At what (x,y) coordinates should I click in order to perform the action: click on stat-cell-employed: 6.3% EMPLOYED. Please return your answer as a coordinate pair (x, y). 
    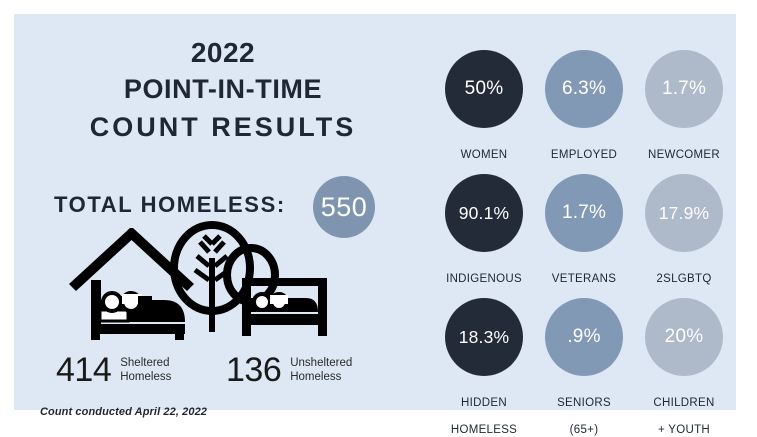
    Looking at the image, I should click on (584, 106).